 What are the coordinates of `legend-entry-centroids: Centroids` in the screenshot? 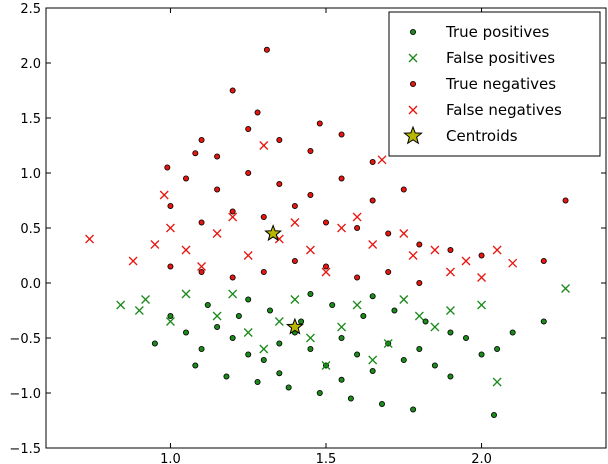 It's located at (460, 135).